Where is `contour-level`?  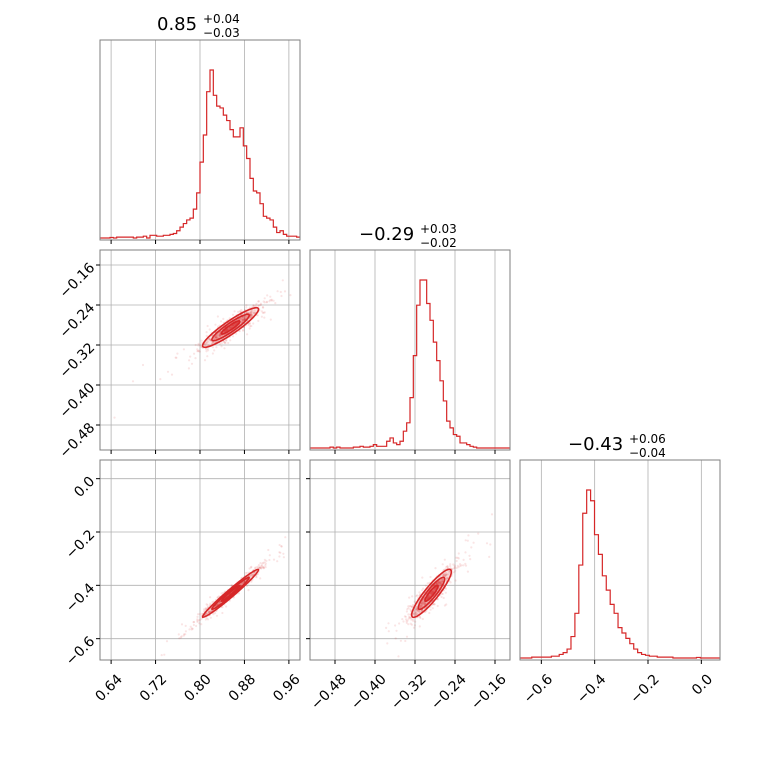 contour-level is located at coordinates (230, 327).